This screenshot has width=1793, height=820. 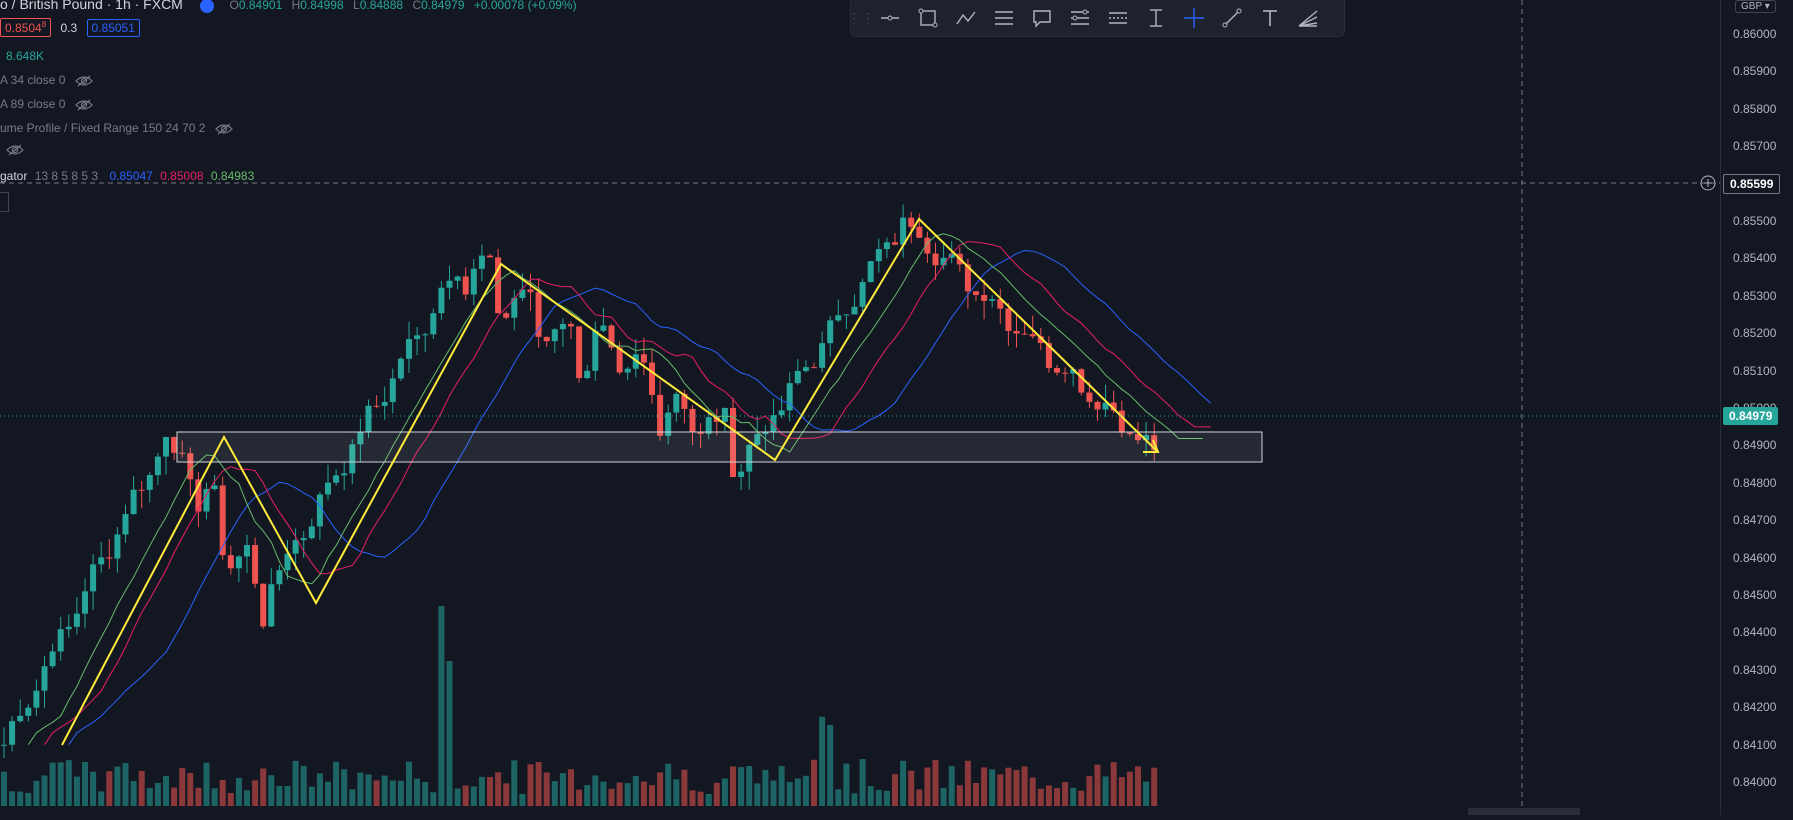 What do you see at coordinates (44, 24) in the screenshot?
I see `sell-price-sup: 8` at bounding box center [44, 24].